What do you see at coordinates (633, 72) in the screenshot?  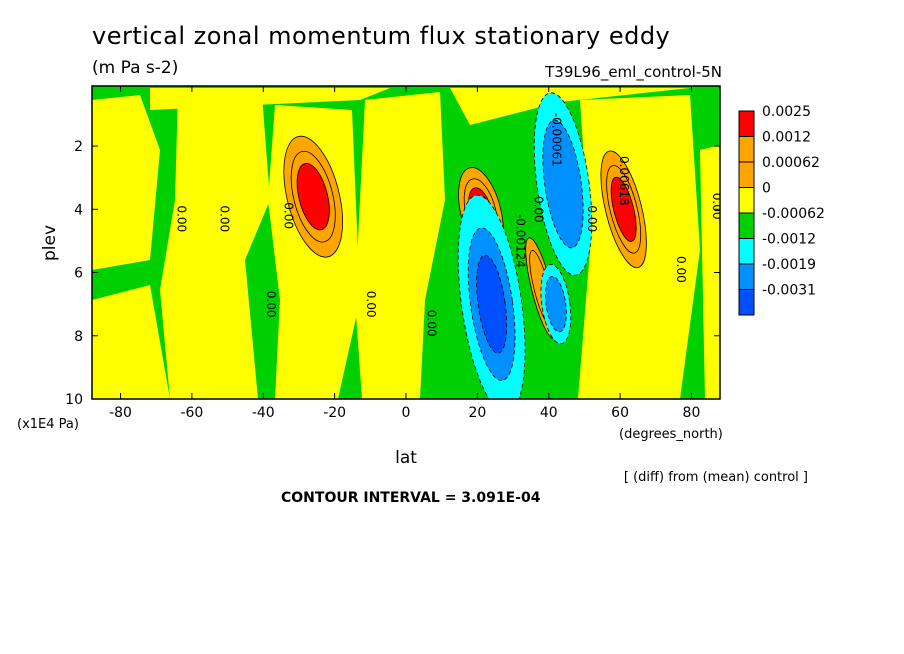 I see `run-label: T39L96_eml_control-5N` at bounding box center [633, 72].